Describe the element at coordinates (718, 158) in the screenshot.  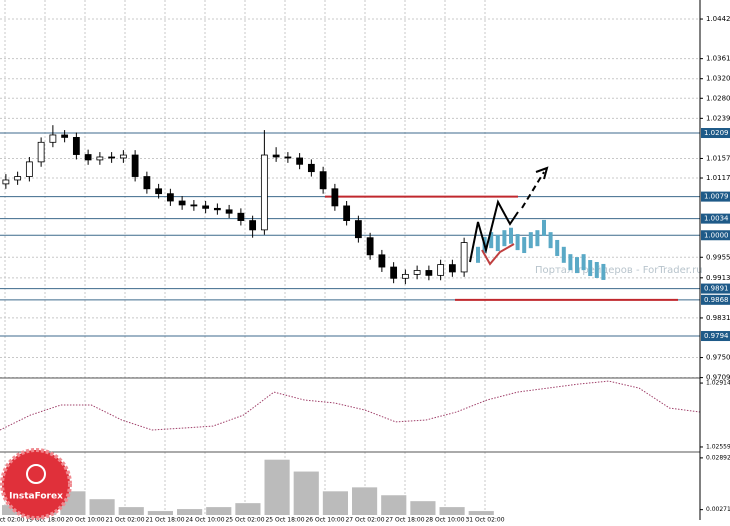
I see `y-tick-label: 1.01570` at that location.